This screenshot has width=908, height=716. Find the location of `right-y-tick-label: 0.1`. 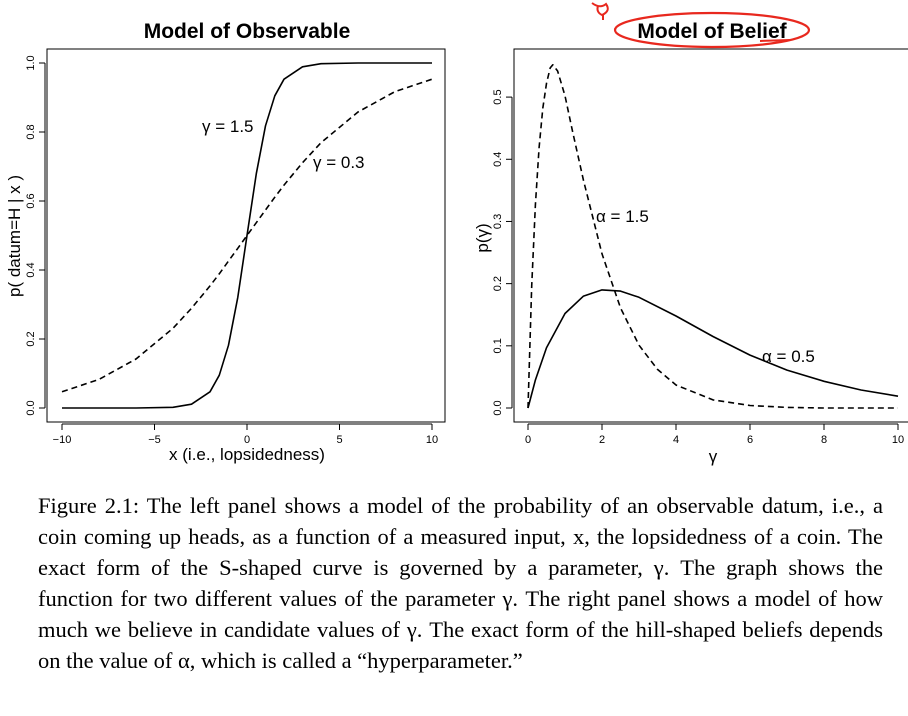

right-y-tick-label: 0.1 is located at coordinates (498, 345).